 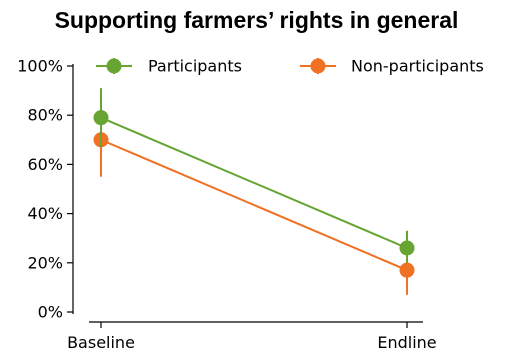 I want to click on legend-participants-label: Participants, so click(x=195, y=66).